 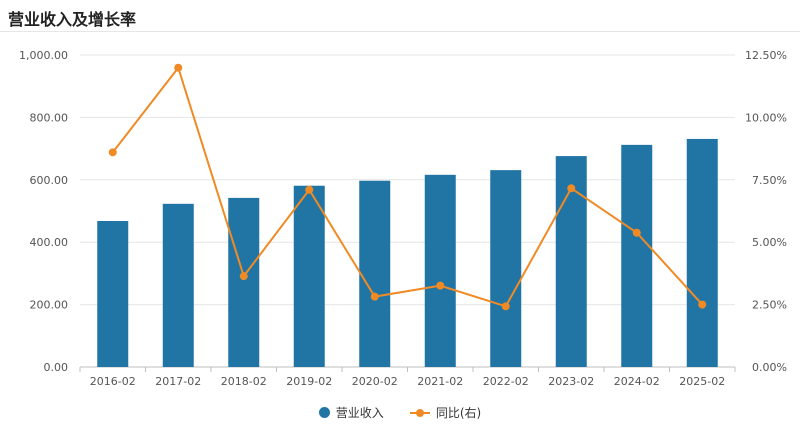 What do you see at coordinates (506, 381) in the screenshot?
I see `x-tick-label: 2022-02` at bounding box center [506, 381].